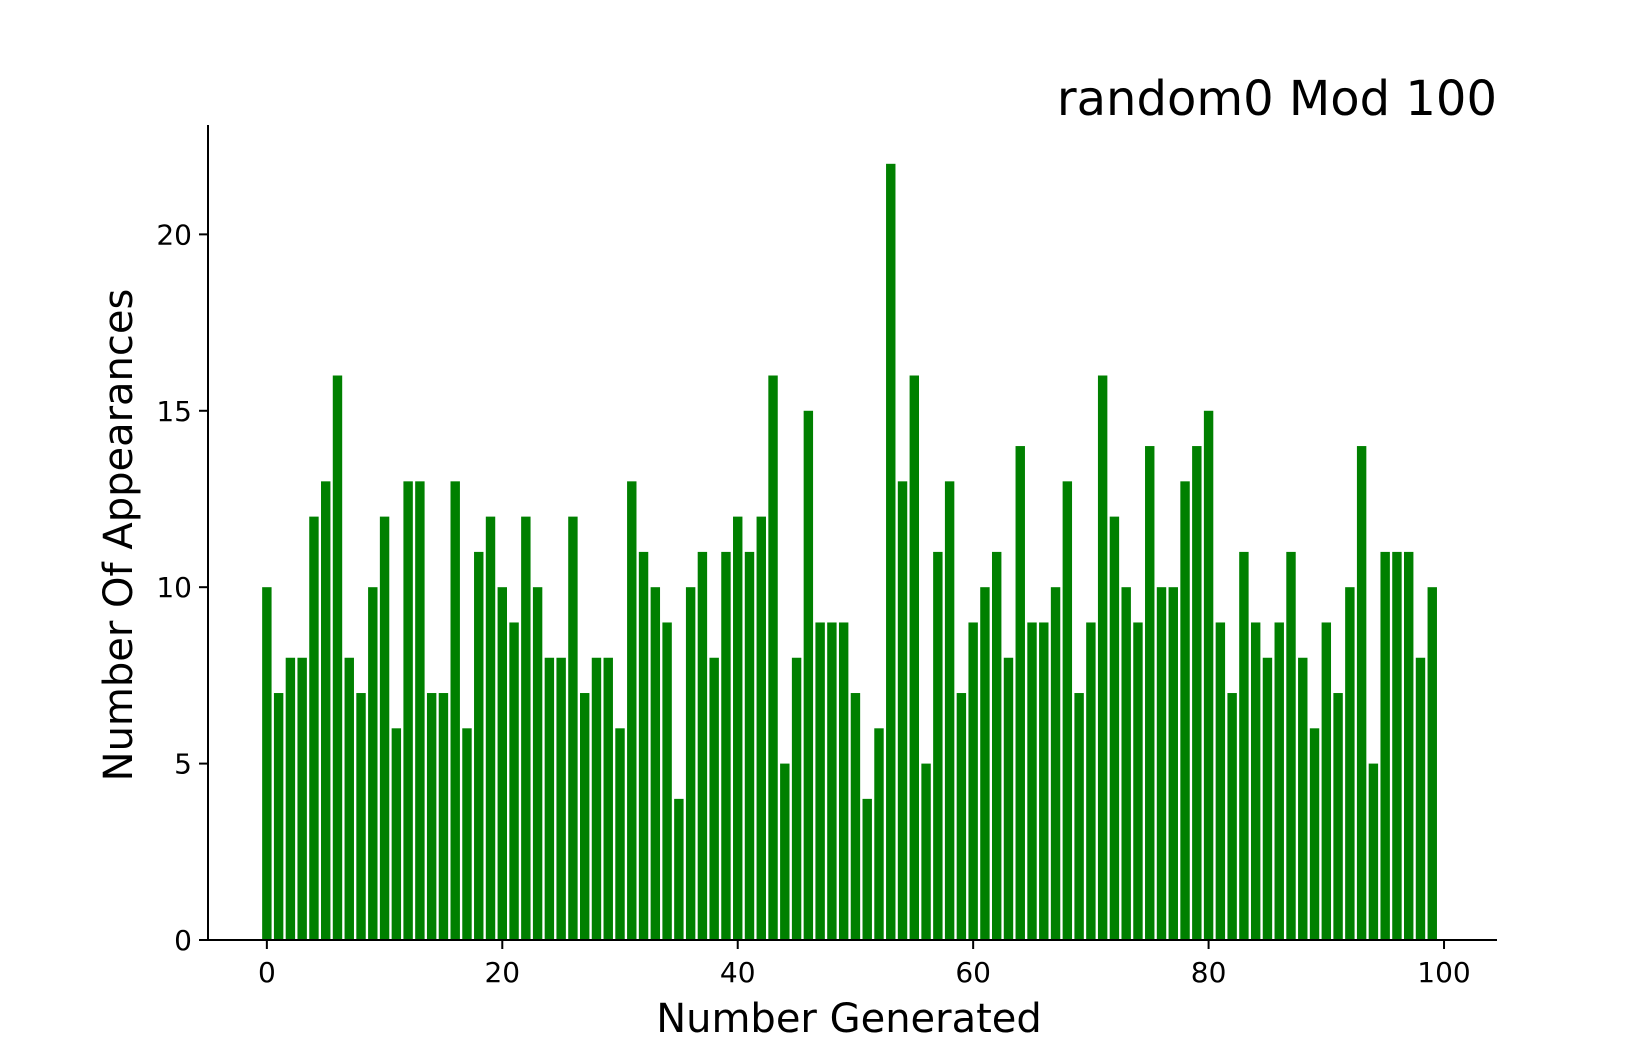 This screenshot has height=1050, width=1650. I want to click on x-tick-label: 80, so click(1209, 972).